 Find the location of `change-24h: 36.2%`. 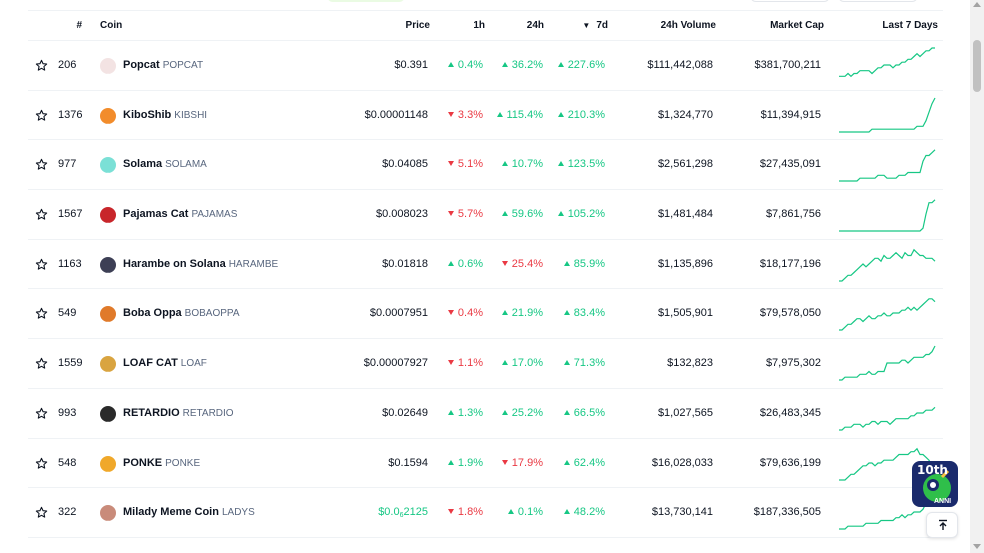

change-24h: 36.2% is located at coordinates (515, 65).